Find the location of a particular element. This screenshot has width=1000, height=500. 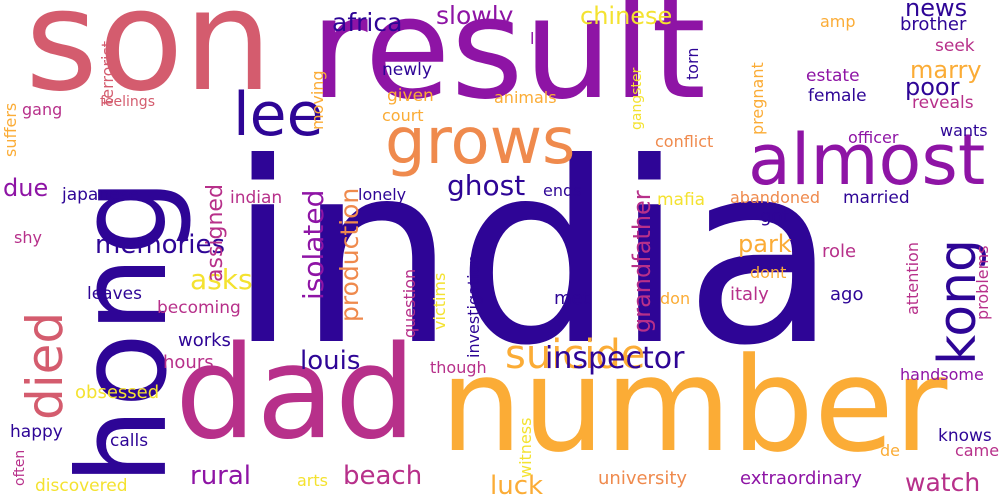

word-shy: shy is located at coordinates (28, 237).